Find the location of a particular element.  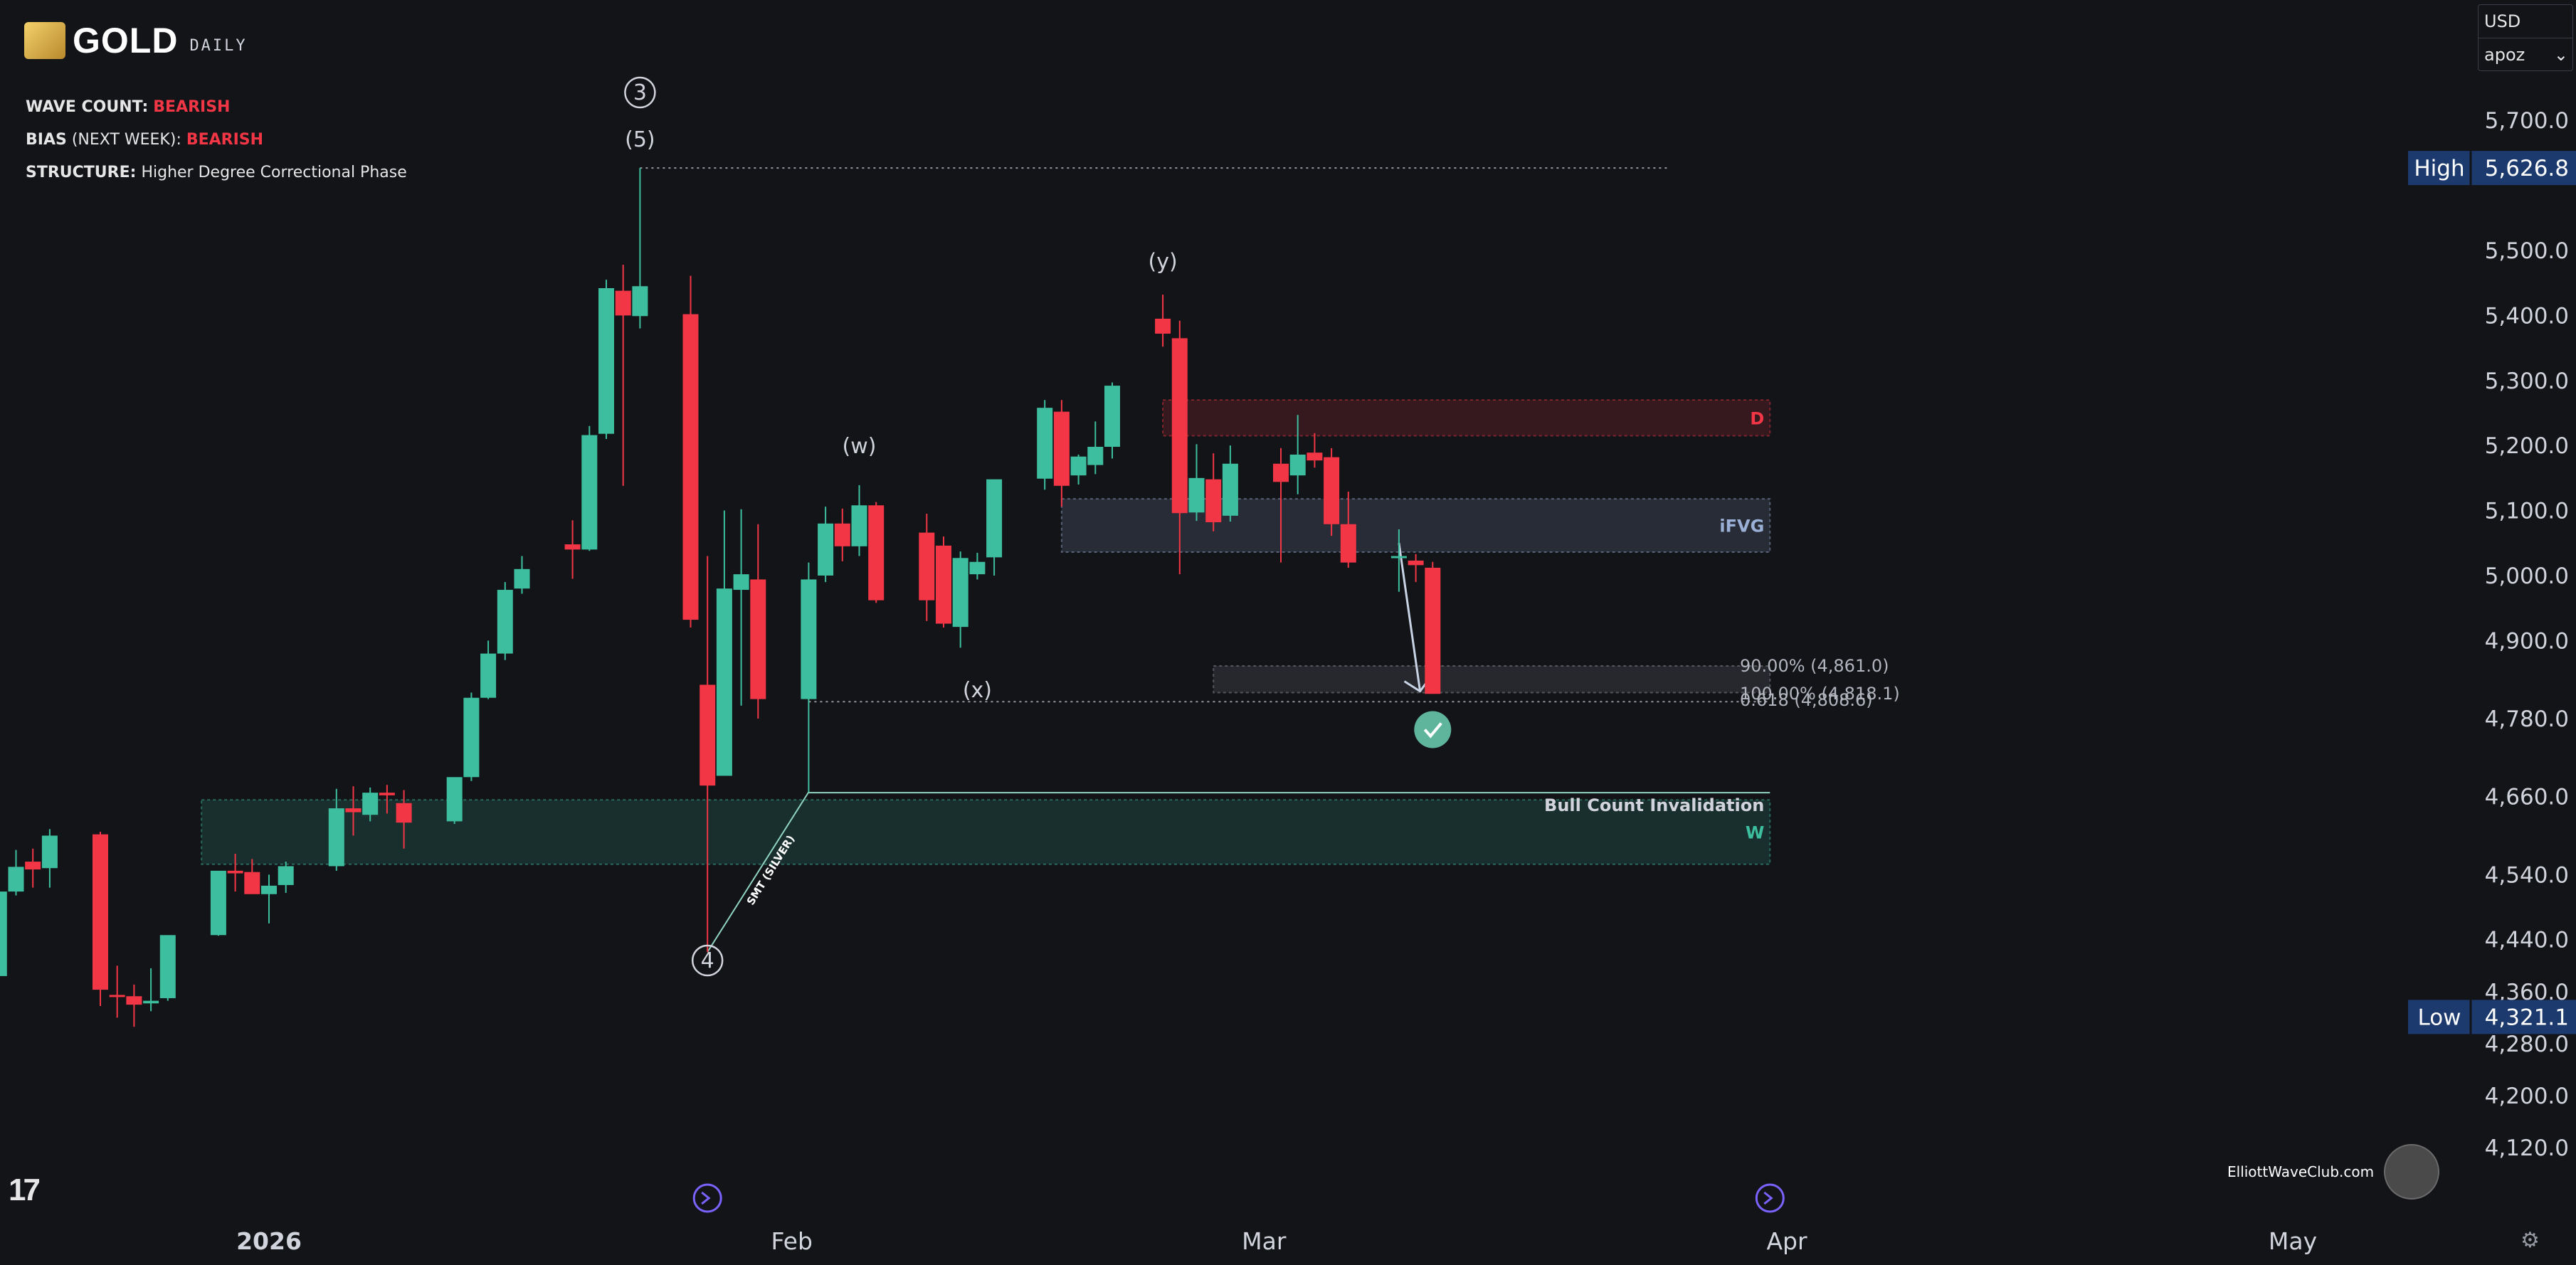

gear-icon: ⚙ is located at coordinates (2530, 1240).